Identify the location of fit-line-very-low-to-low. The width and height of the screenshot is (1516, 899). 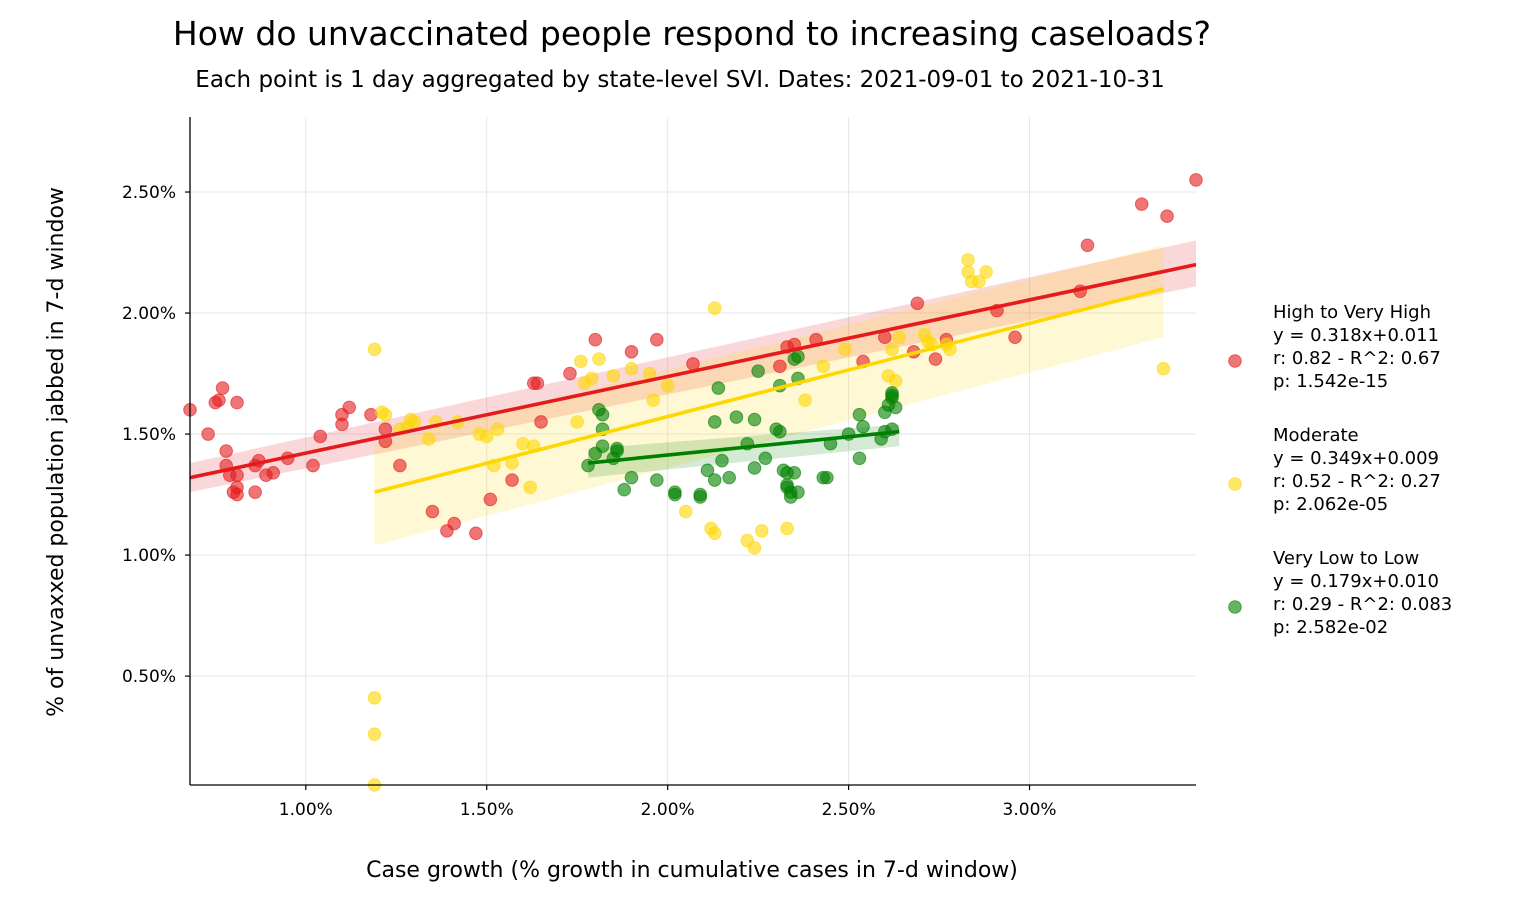
(743, 447).